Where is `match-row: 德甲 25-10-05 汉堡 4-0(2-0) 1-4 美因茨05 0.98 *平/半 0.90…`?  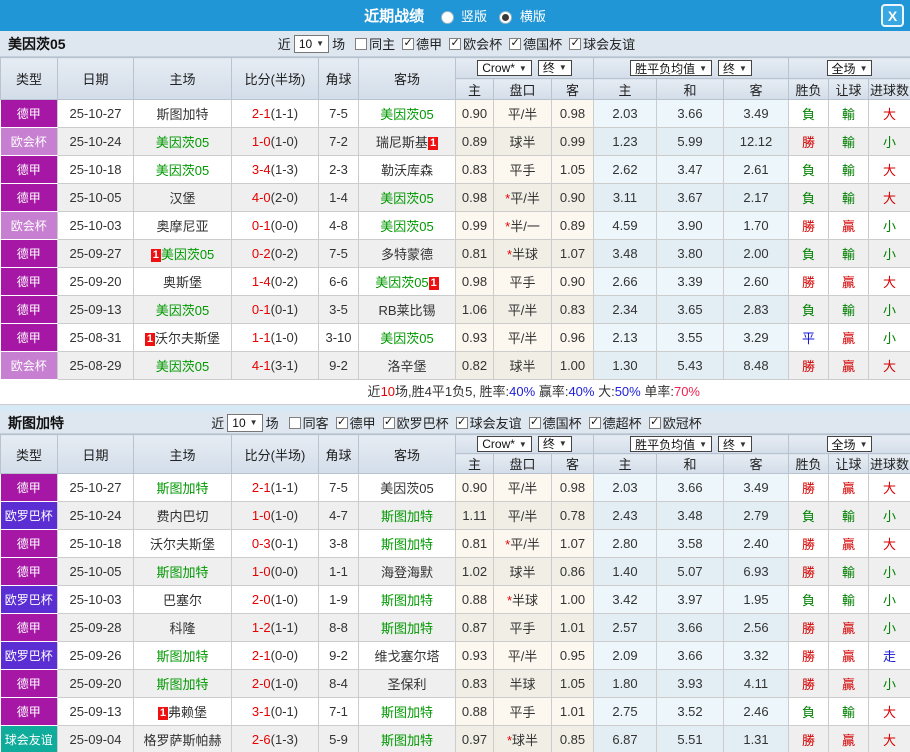
match-row: 德甲 25-10-05 汉堡 4-0(2-0) 1-4 美因茨05 0.98 *平/半 0.90… is located at coordinates (455, 197).